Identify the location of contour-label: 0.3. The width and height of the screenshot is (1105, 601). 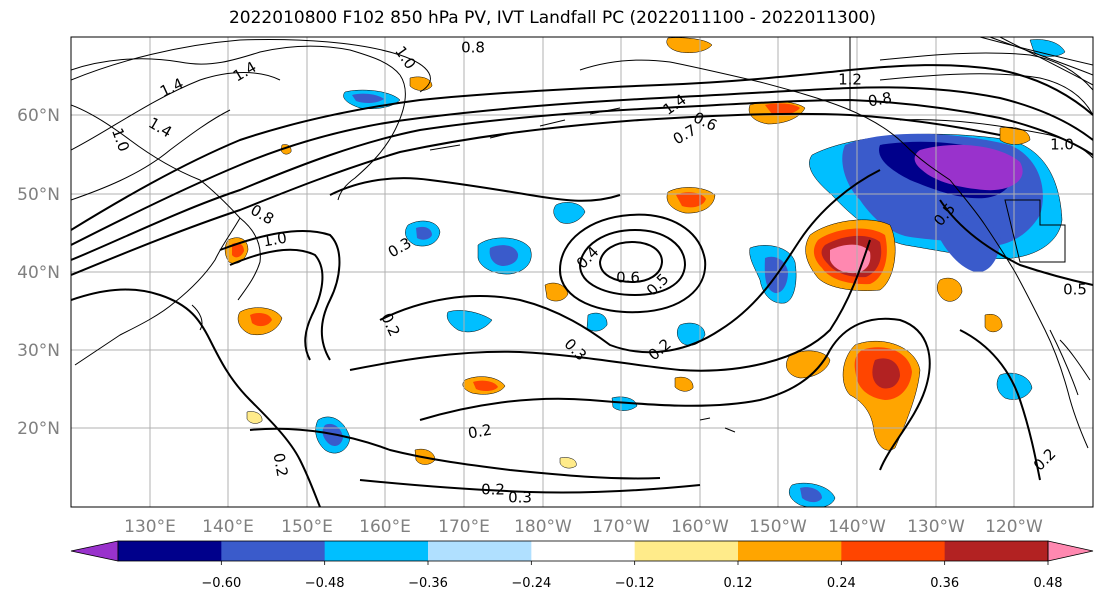
(520, 498).